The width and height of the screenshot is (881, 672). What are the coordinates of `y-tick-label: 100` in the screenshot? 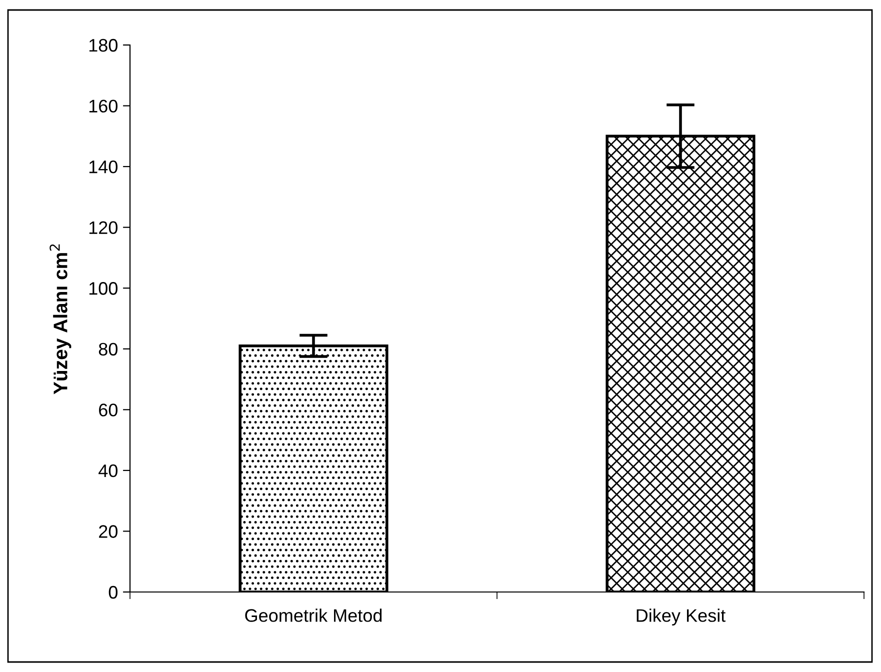 It's located at (103, 288).